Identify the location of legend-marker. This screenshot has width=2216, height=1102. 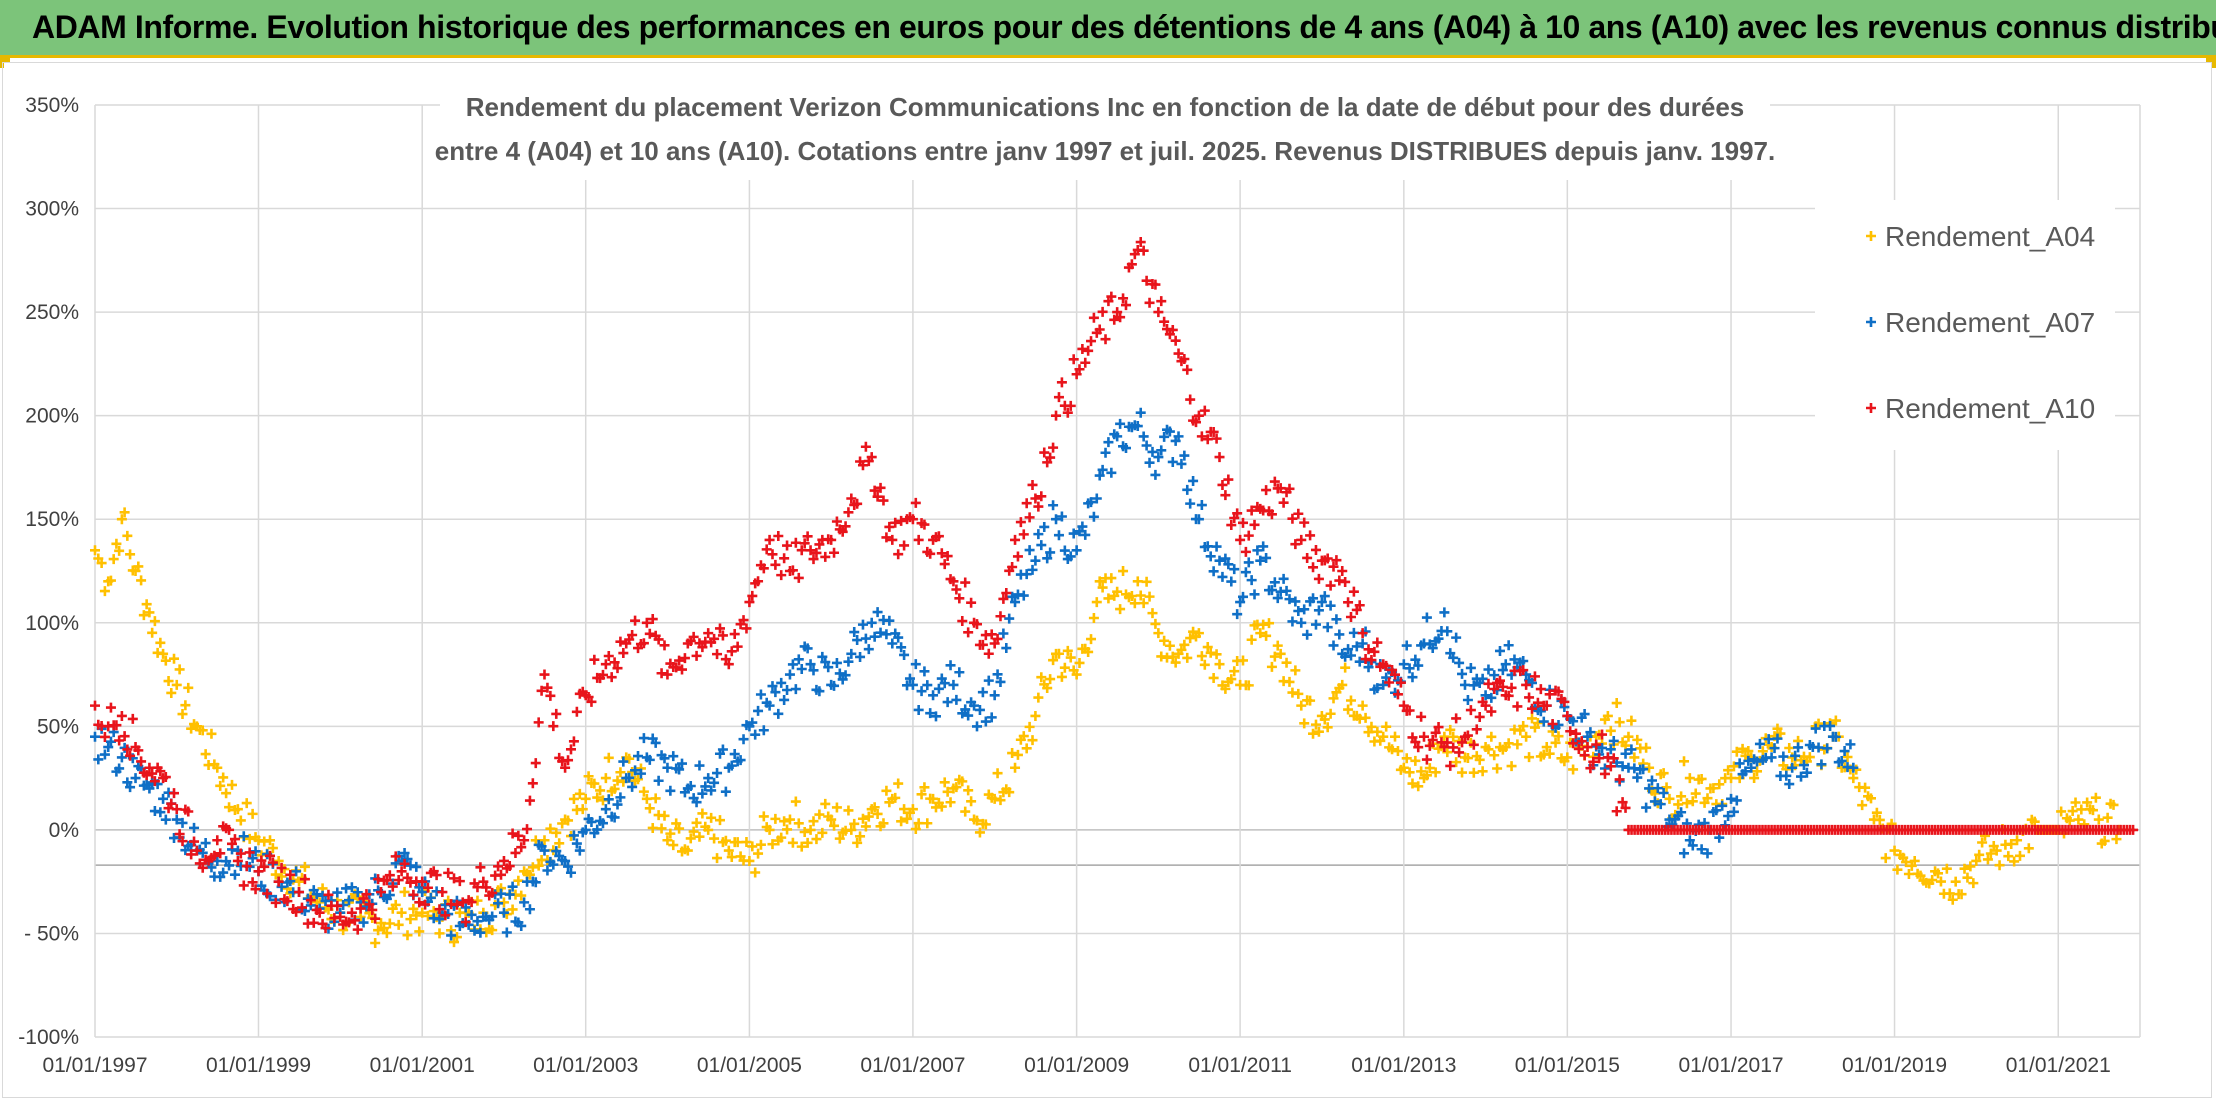
(1871, 322).